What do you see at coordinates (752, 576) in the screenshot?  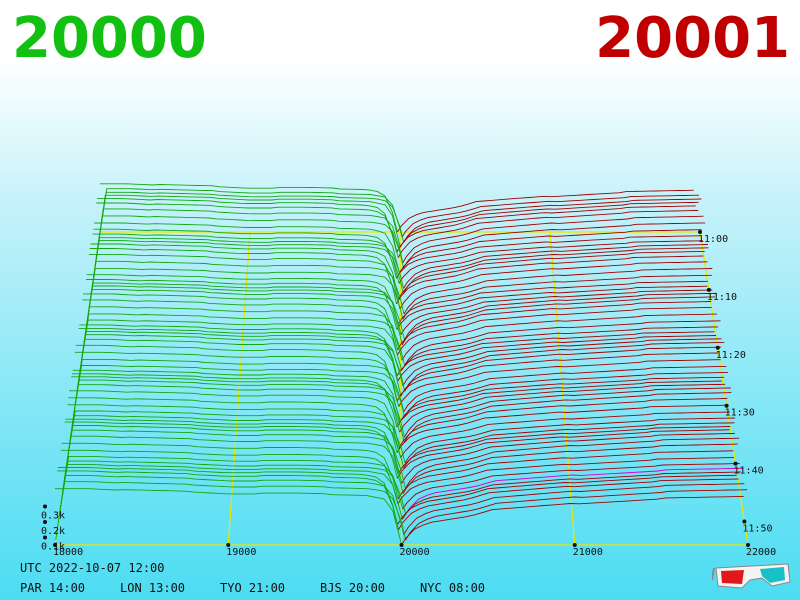 I see `3d-glasses-icon` at bounding box center [752, 576].